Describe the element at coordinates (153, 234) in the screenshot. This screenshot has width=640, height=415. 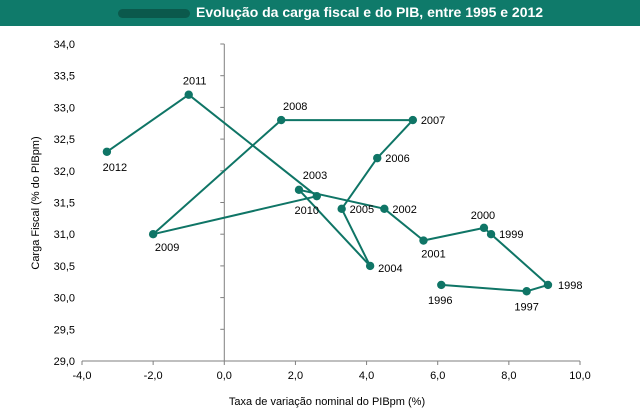
I see `data-point-2009` at that location.